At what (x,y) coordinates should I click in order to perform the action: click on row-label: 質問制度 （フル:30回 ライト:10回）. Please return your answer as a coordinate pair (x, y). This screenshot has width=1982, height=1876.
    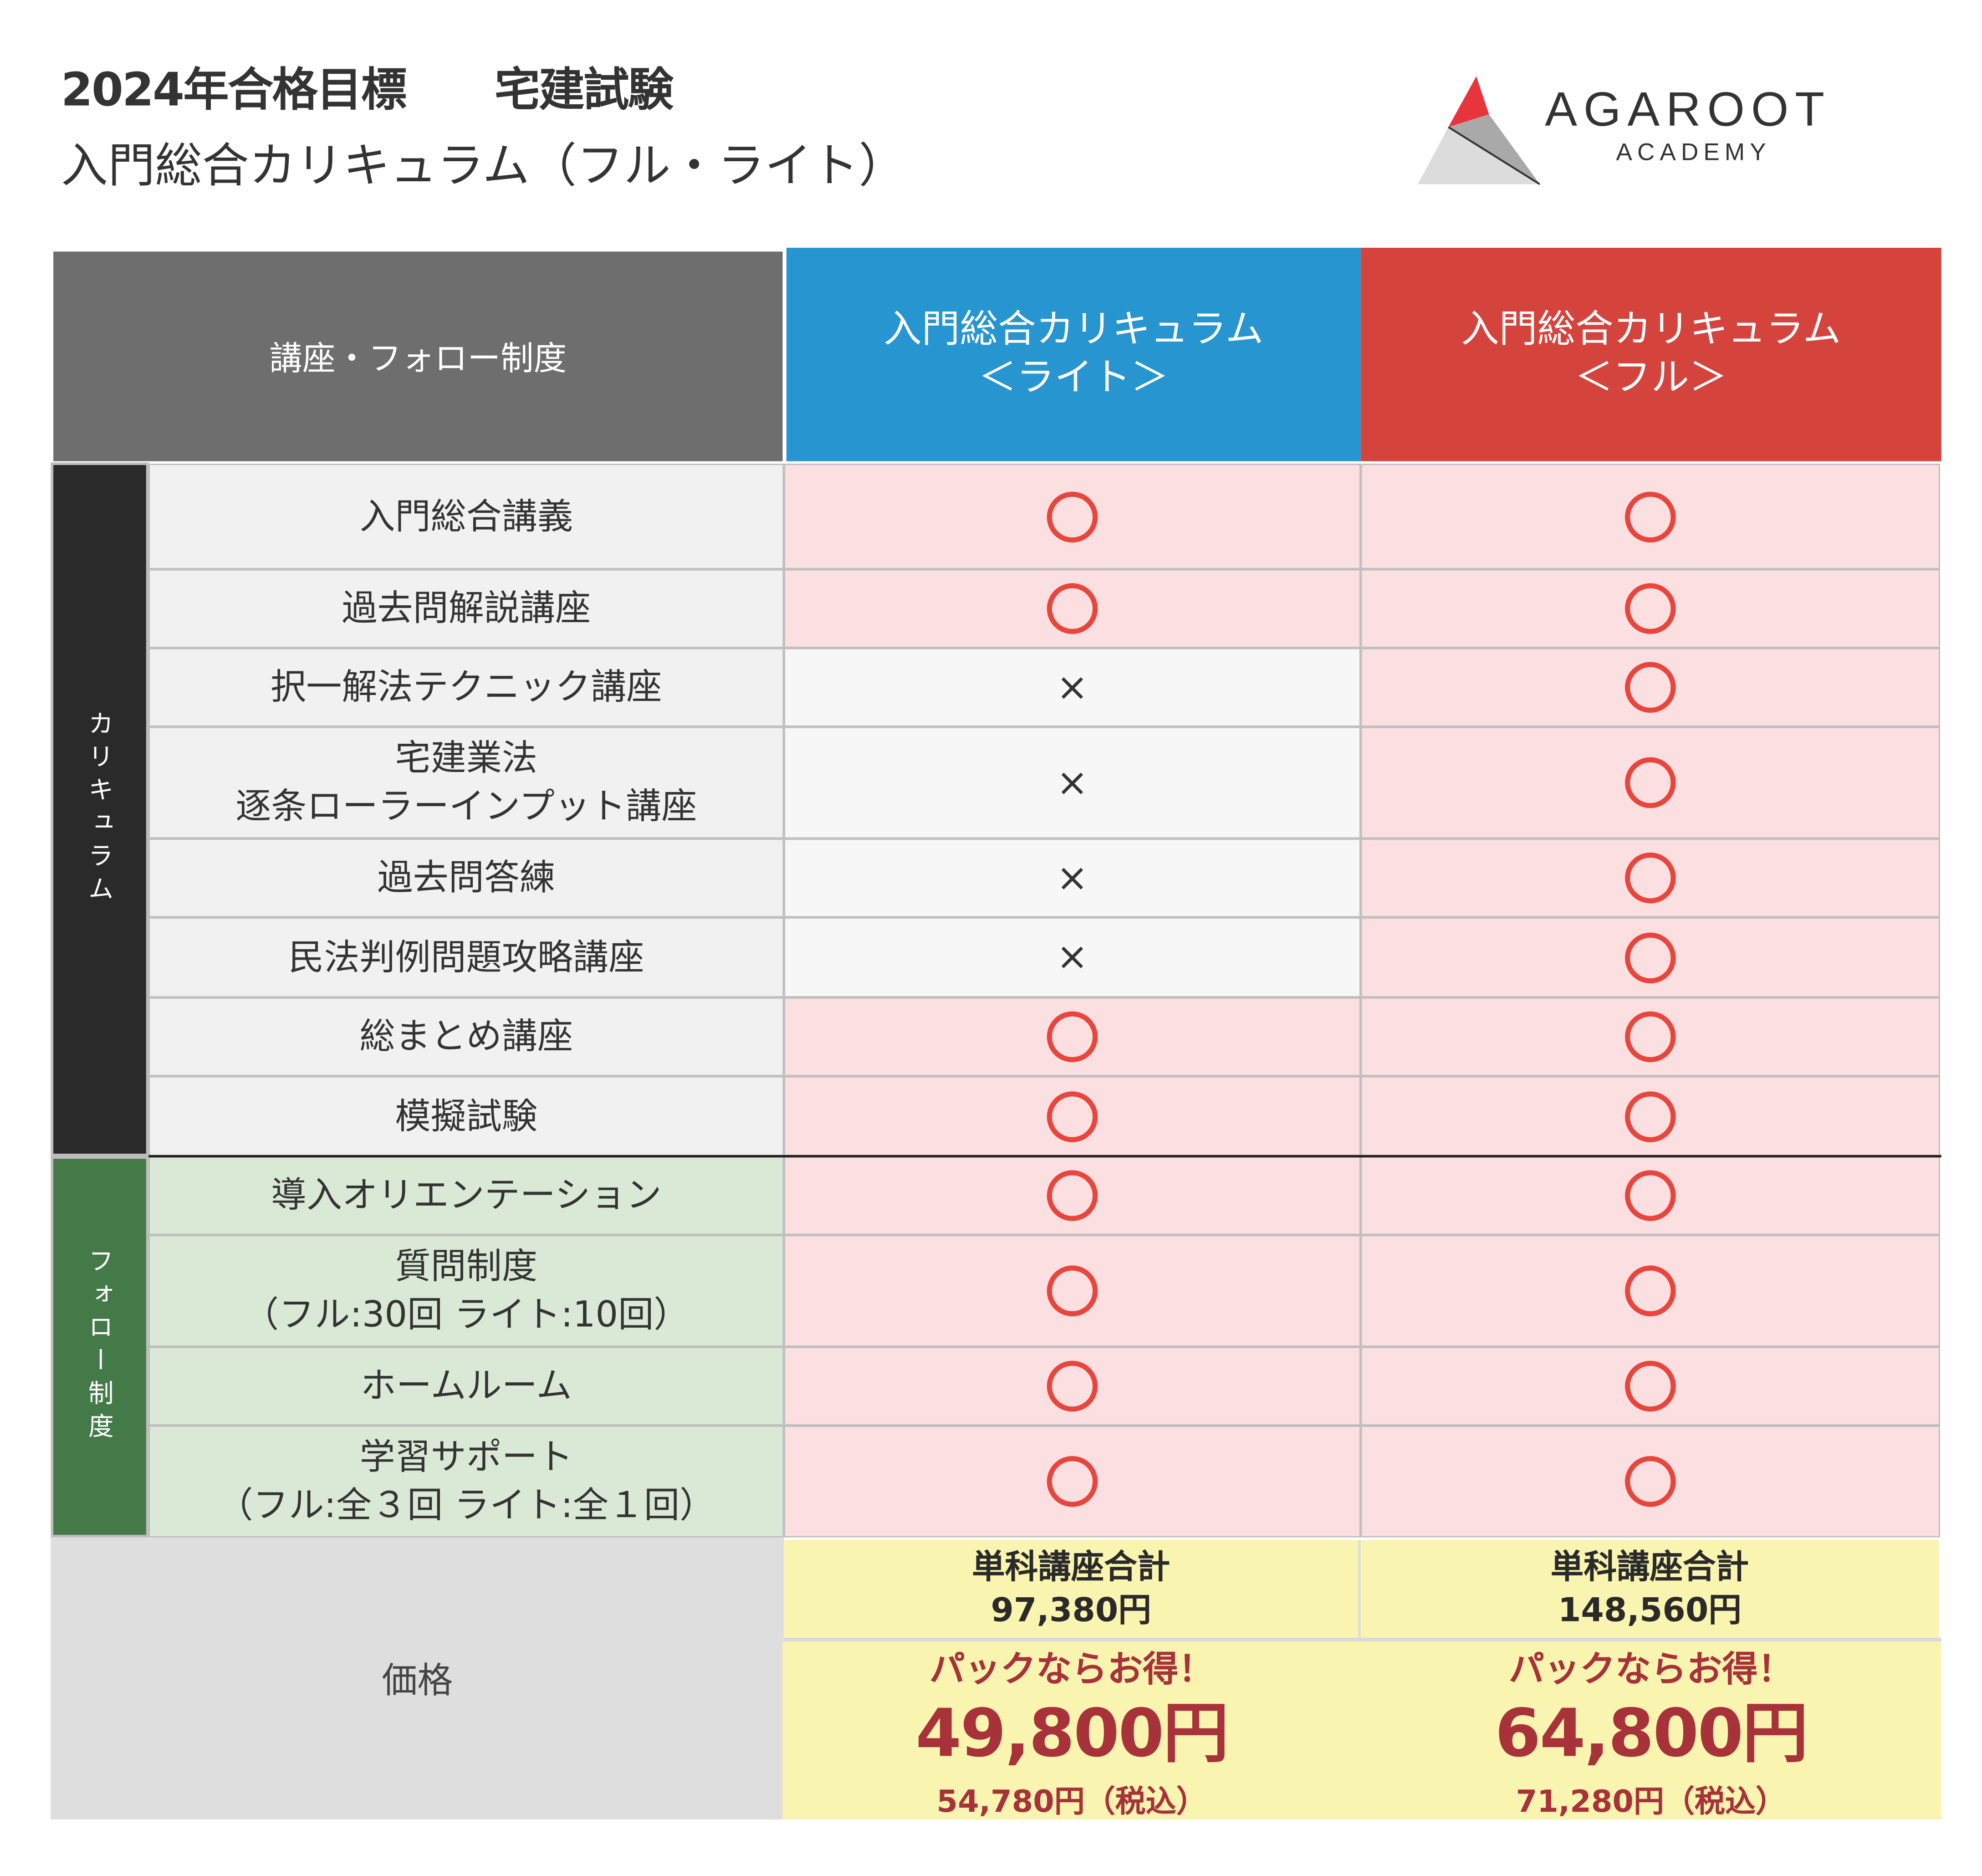
    Looking at the image, I should click on (466, 1291).